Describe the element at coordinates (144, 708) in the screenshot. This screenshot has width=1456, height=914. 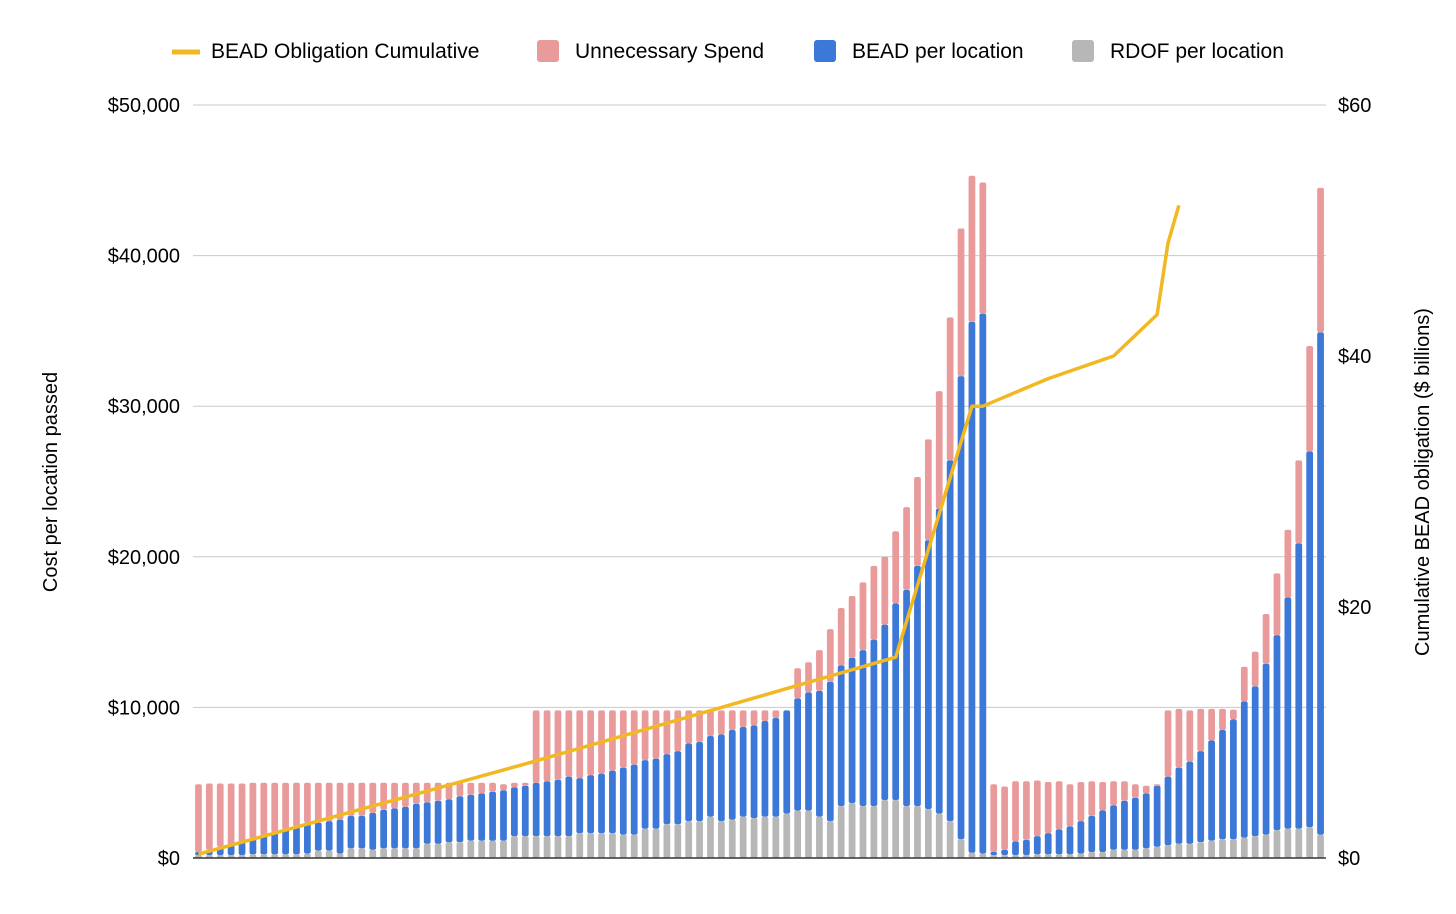
I see `y-tick-10000: $10,000` at that location.